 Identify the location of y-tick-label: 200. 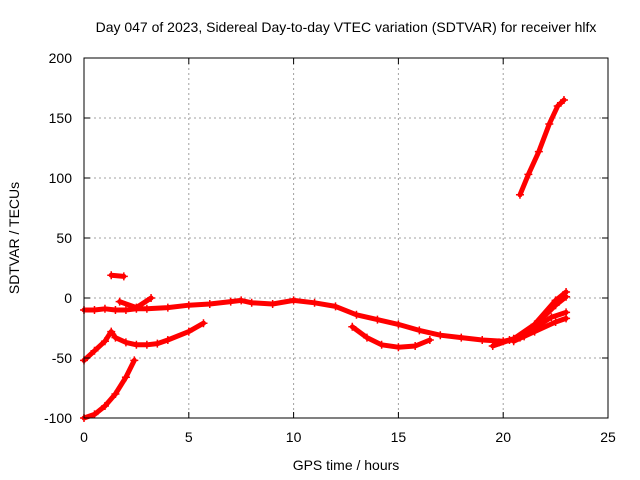
(61, 58).